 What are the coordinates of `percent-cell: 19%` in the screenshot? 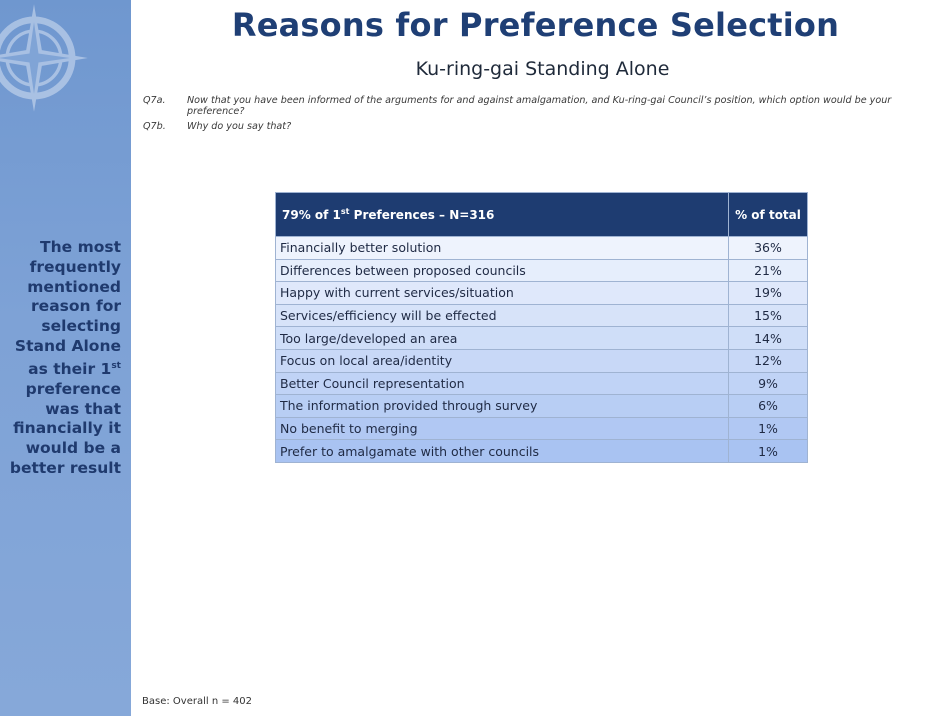 It's located at (768, 293).